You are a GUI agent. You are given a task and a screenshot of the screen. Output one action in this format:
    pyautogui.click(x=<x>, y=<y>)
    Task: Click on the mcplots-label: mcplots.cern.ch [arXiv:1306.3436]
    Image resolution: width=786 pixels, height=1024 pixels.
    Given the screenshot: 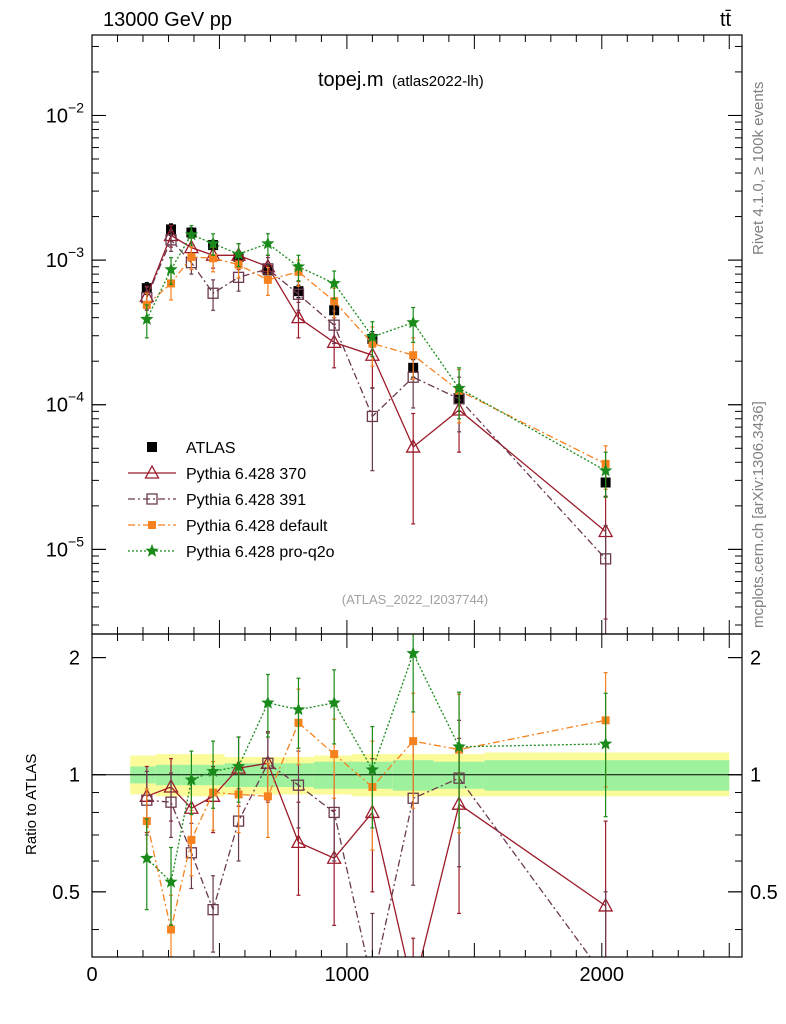 What is the action you would take?
    pyautogui.click(x=758, y=514)
    